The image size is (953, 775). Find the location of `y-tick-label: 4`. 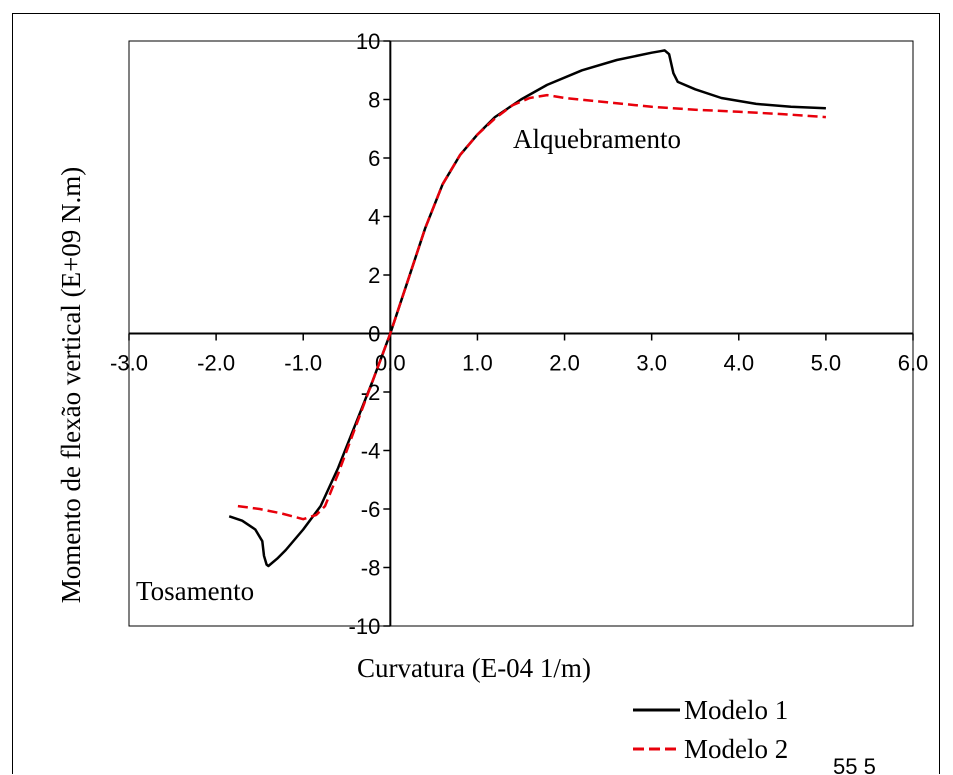

y-tick-label: 4 is located at coordinates (374, 217).